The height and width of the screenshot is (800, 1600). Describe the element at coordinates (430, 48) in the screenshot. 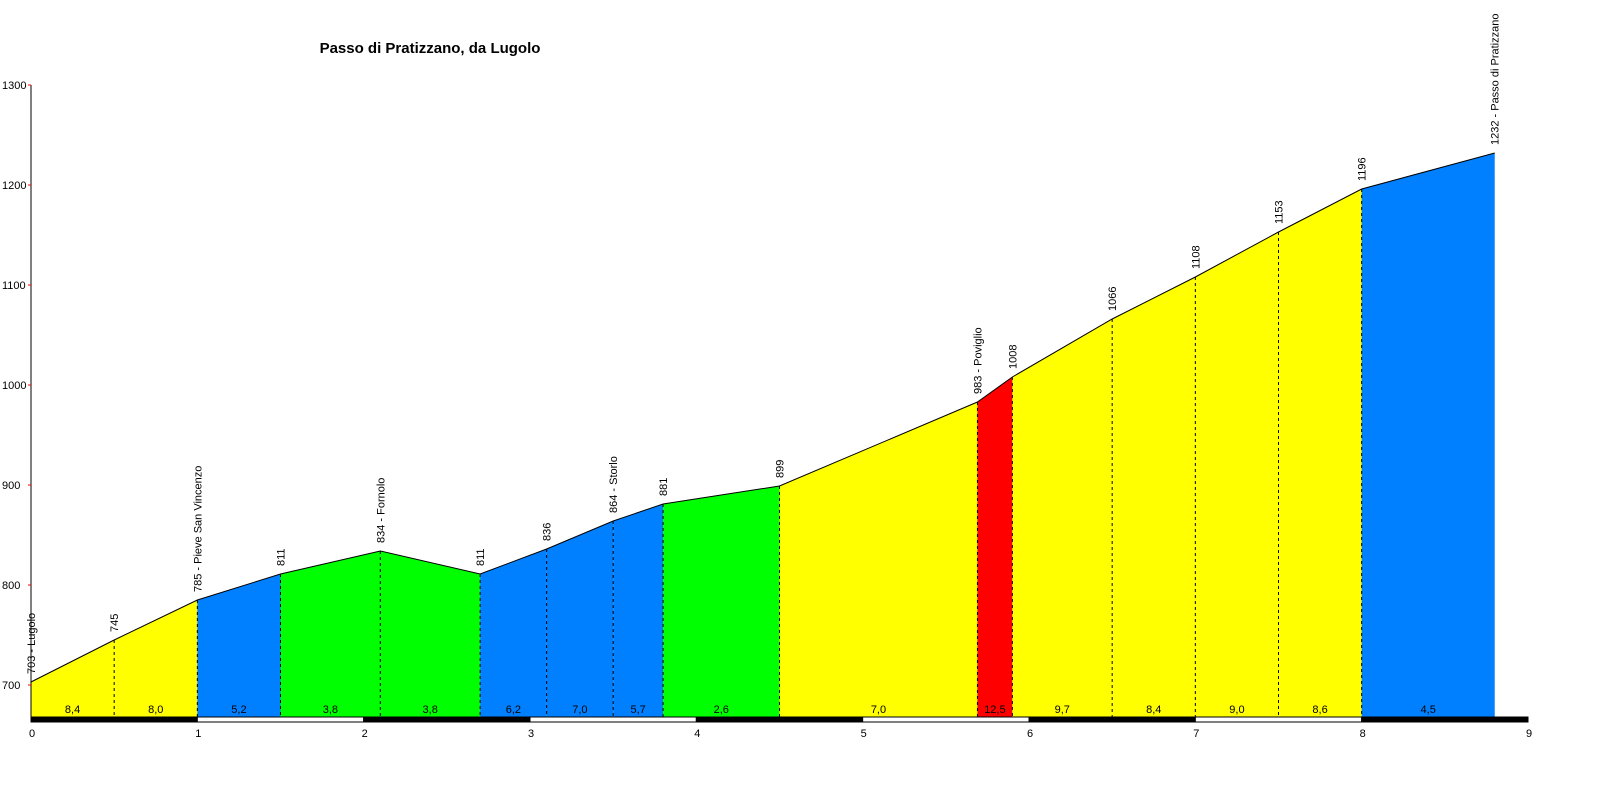

I see `chart-title: Passo di Pratizzano, da Lugolo` at that location.